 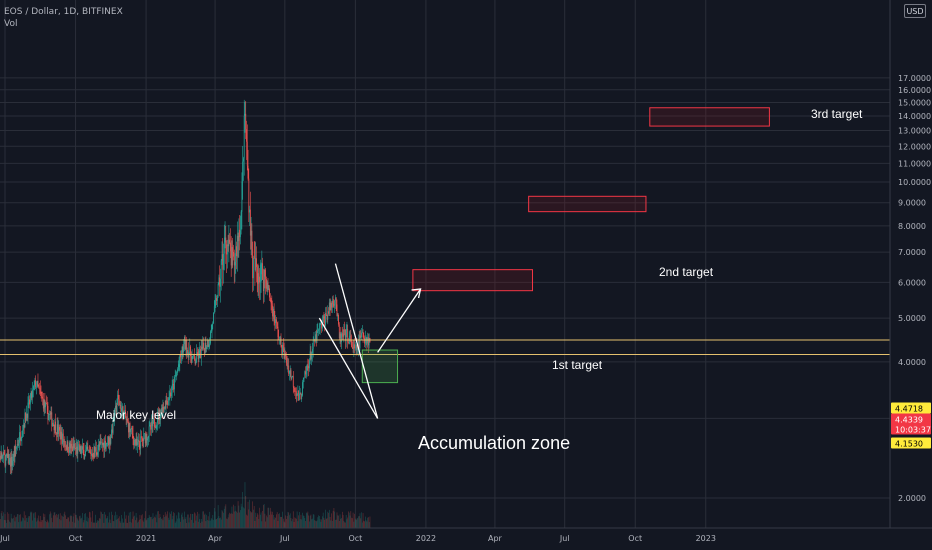 What do you see at coordinates (587, 204) in the screenshot?
I see `target-2-box` at bounding box center [587, 204].